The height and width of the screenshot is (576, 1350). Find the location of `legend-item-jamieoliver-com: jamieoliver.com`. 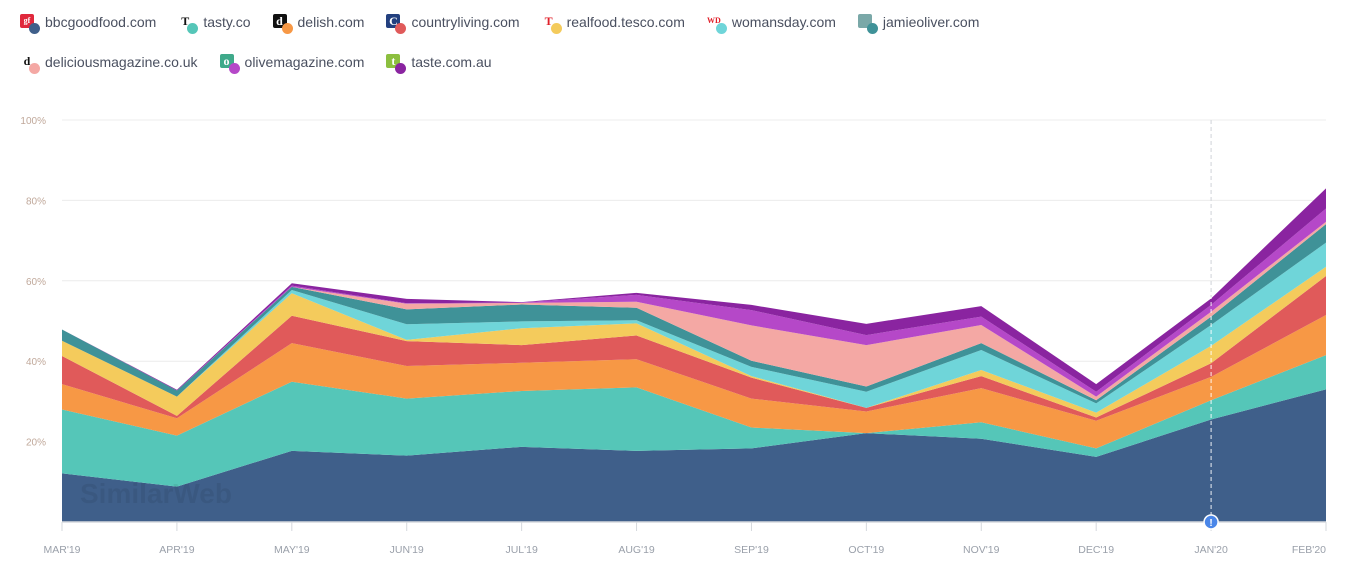

legend-item-jamieoliver-com: jamieoliver.com is located at coordinates (918, 23).